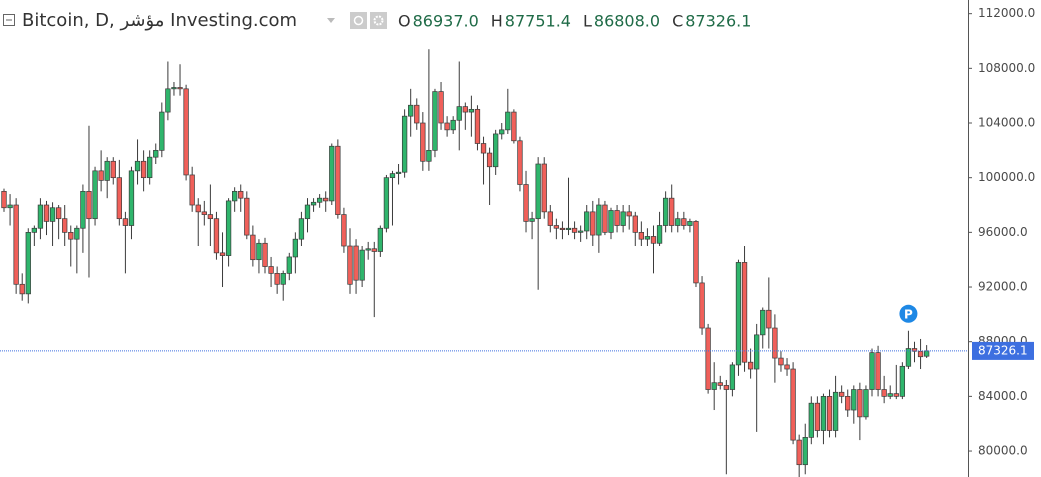  Describe the element at coordinates (331, 20) in the screenshot. I see `dropdown-arrow` at that location.